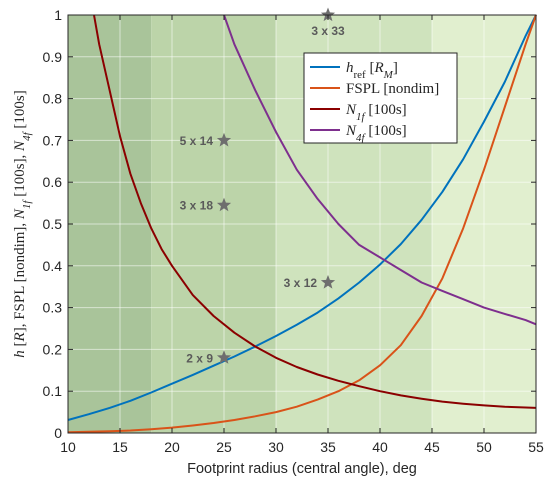  Describe the element at coordinates (20, 176) in the screenshot. I see `text-part: [100s],` at that location.